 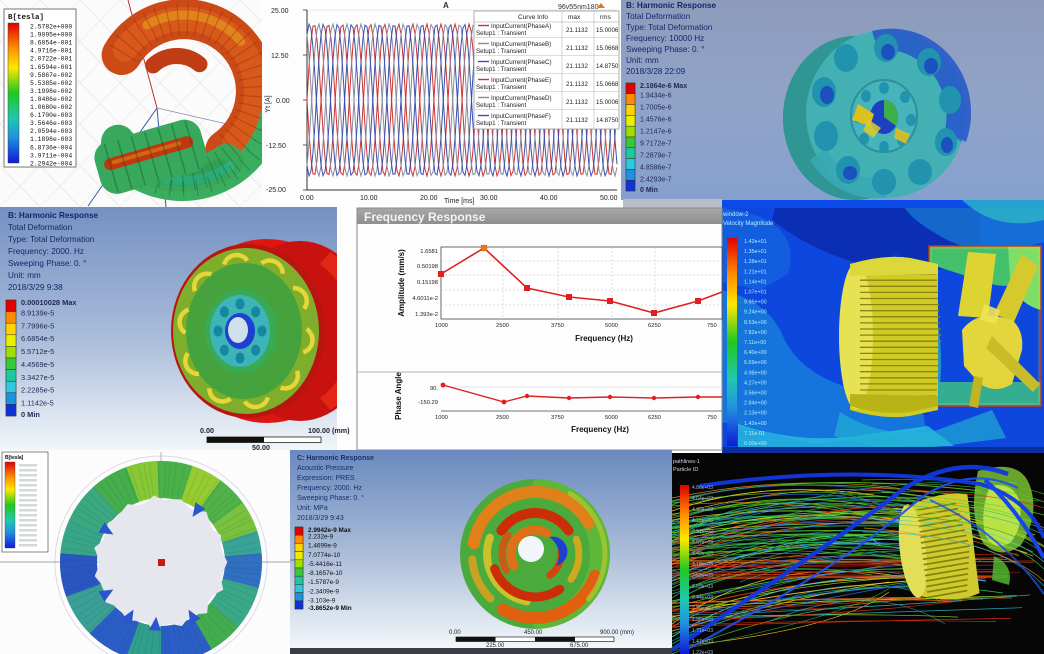 I want to click on svg-text: 4.64e+03, so click(x=702, y=499).